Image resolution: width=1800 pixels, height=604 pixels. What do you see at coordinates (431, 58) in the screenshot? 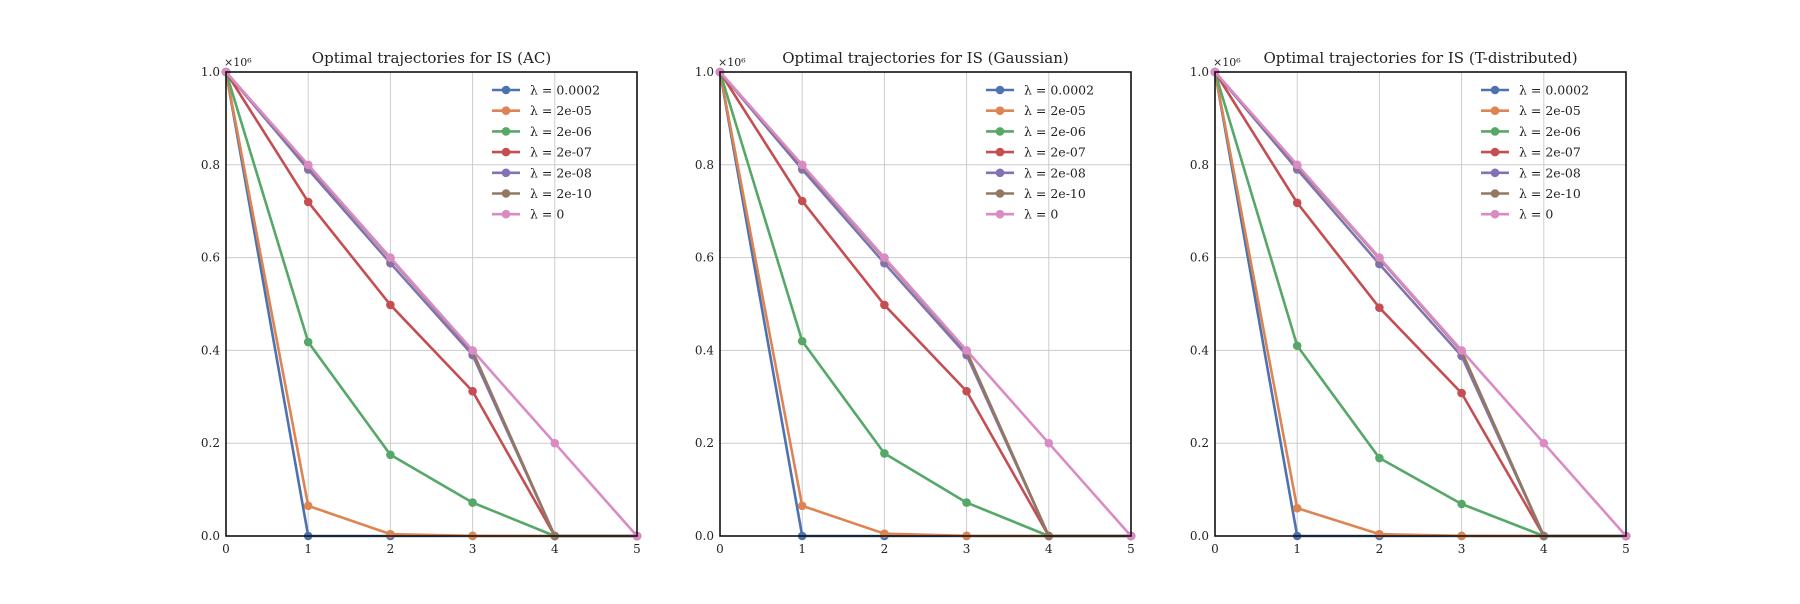
I see `chart-title: Optimal trajectories for IS (AC)` at bounding box center [431, 58].